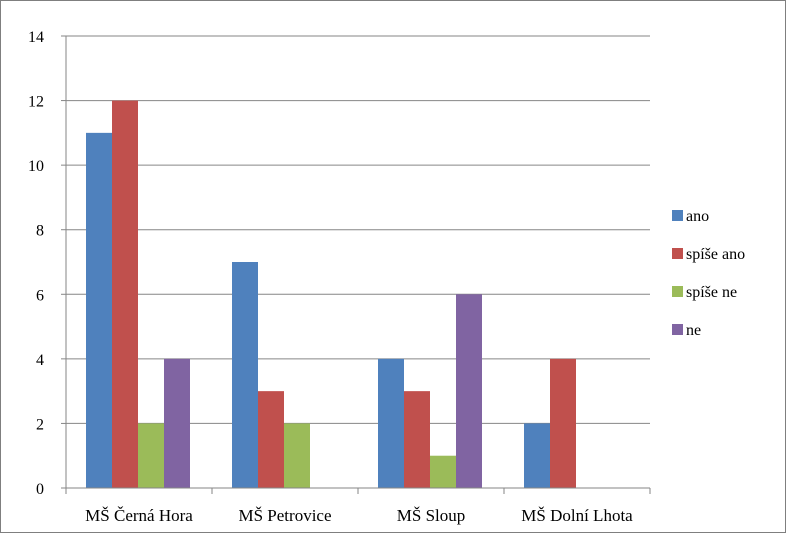  What do you see at coordinates (693, 330) in the screenshot?
I see `legend-label: ne` at bounding box center [693, 330].